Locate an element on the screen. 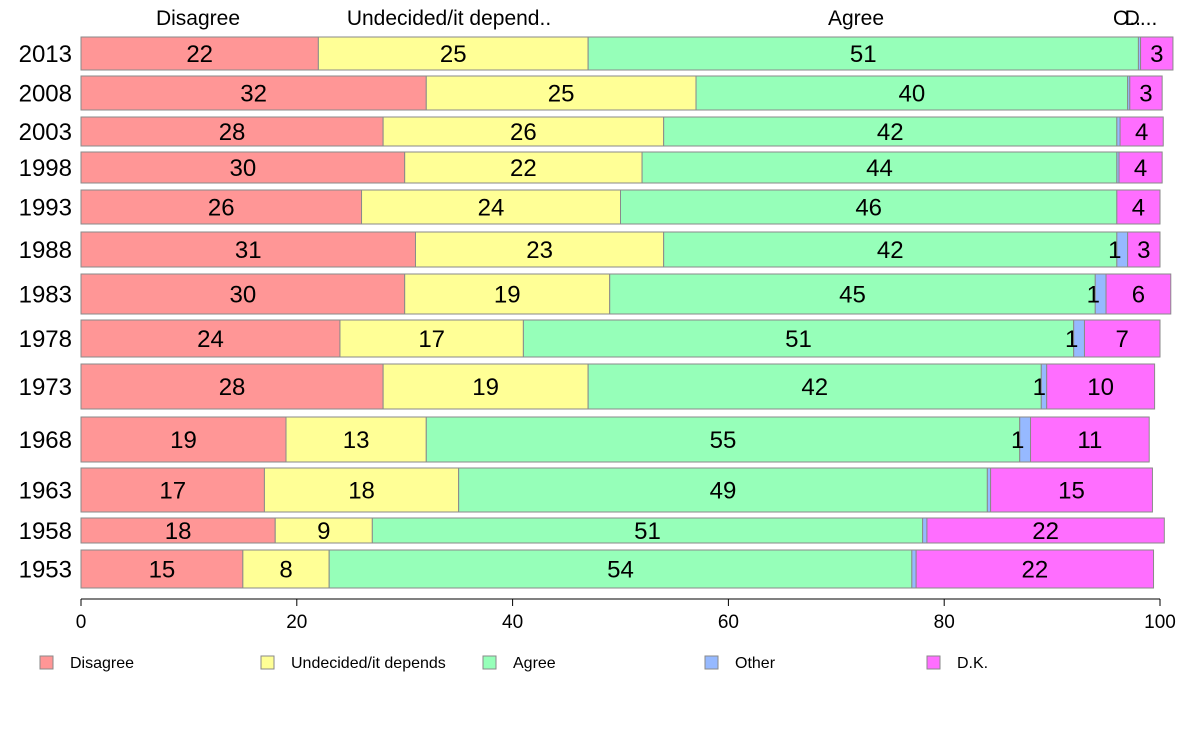 This screenshot has height=736, width=1188. x-tick-label: 0 is located at coordinates (81, 622).